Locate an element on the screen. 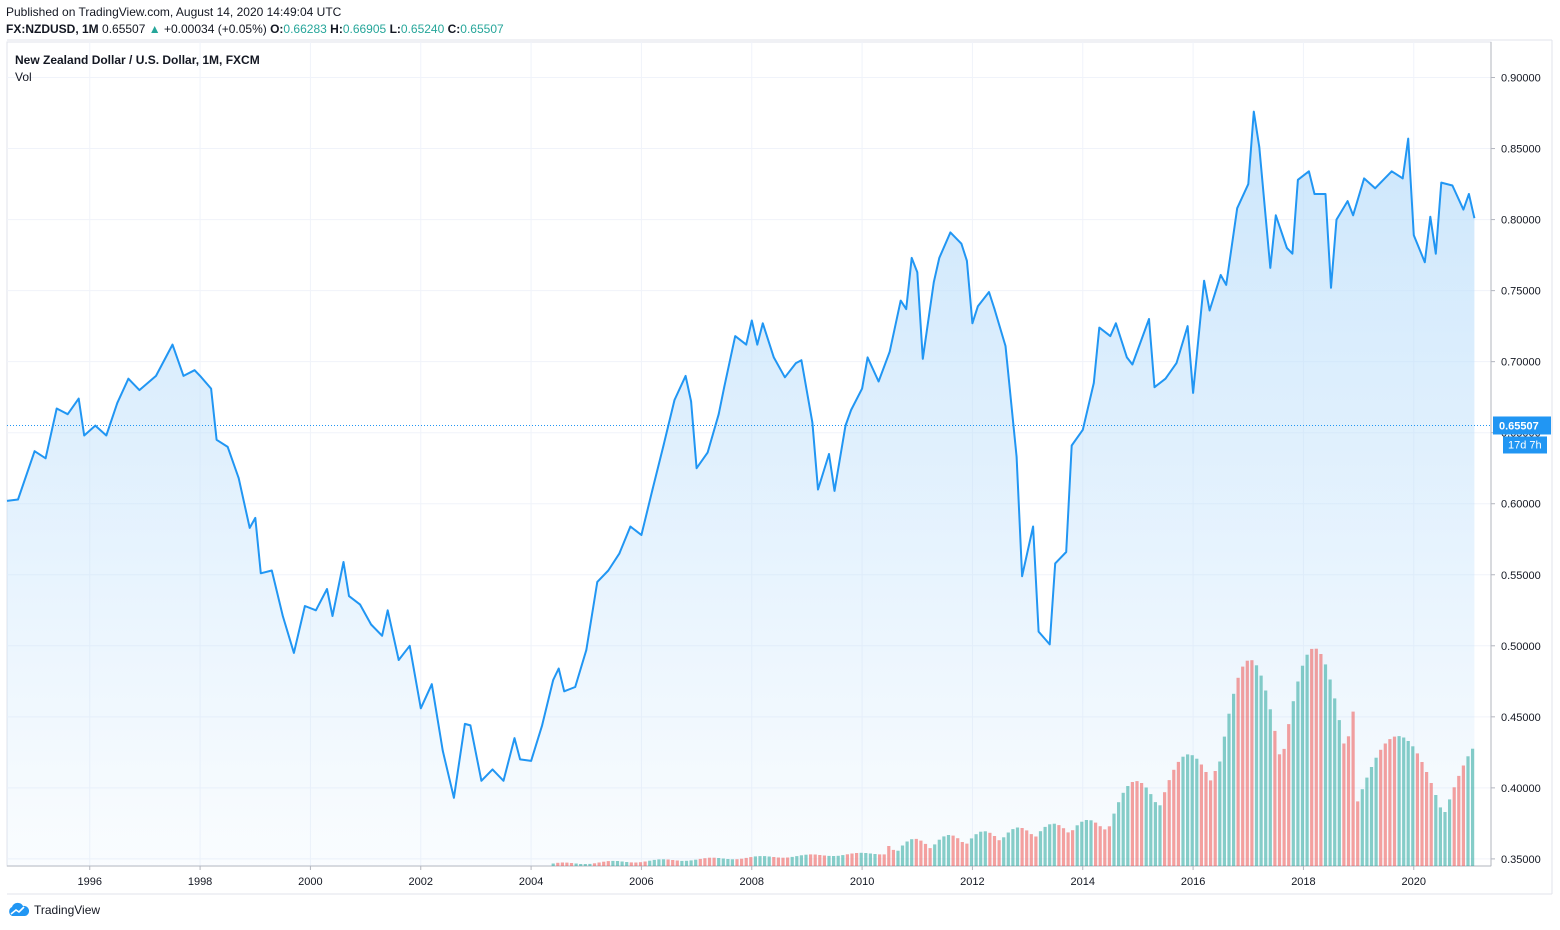 The width and height of the screenshot is (1560, 930). x-tick-label: 2008 is located at coordinates (752, 882).